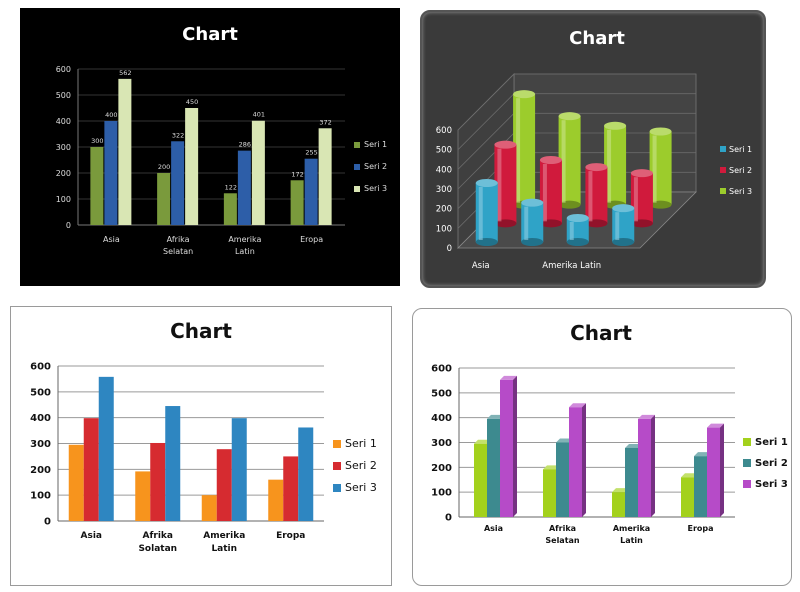 This screenshot has height=592, width=800. Describe the element at coordinates (178, 251) in the screenshot. I see `category-label: Selatan` at that location.